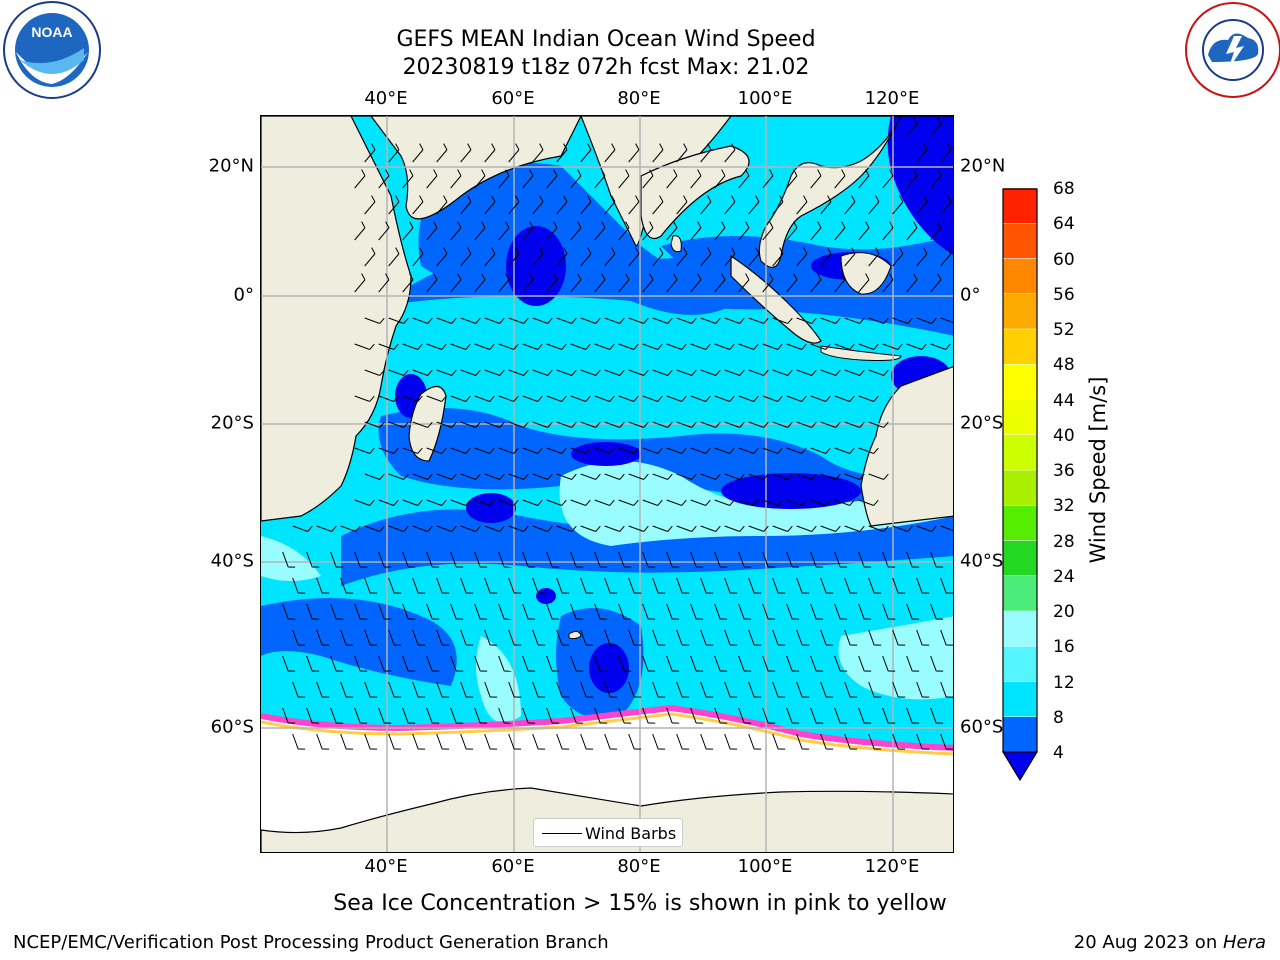 The image size is (1280, 960). I want to click on map-legend: Wind Barbs, so click(608, 832).